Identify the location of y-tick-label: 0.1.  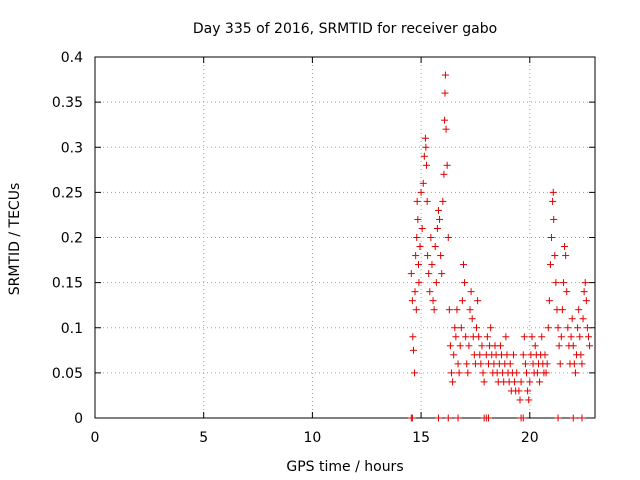
(72, 329).